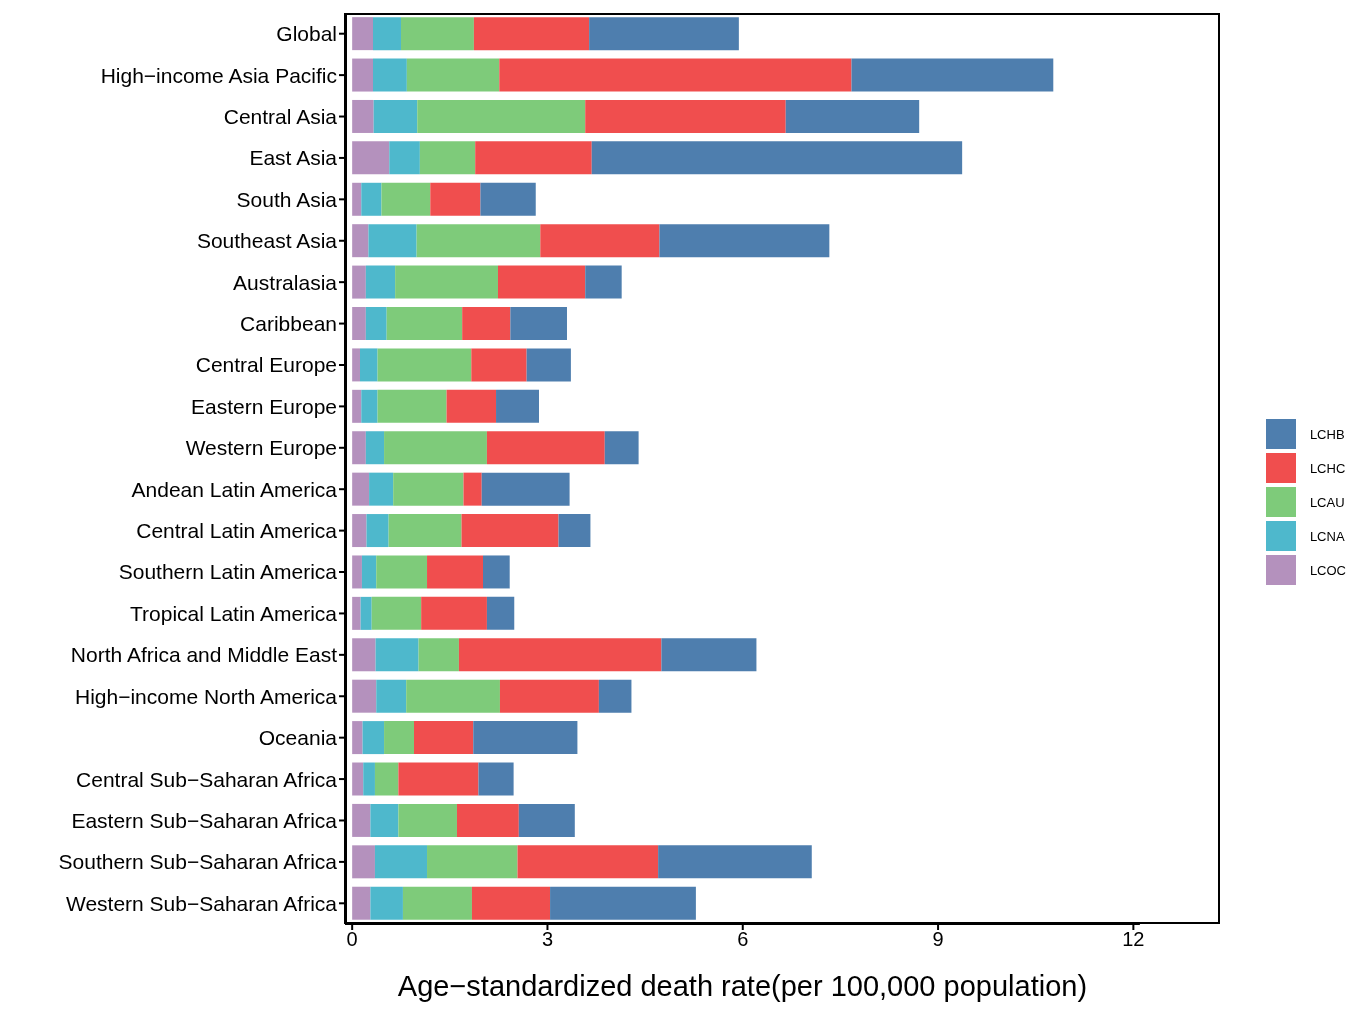  Describe the element at coordinates (201, 903) in the screenshot. I see `y-tick-label: Western Sub−Saharan Africa` at that location.